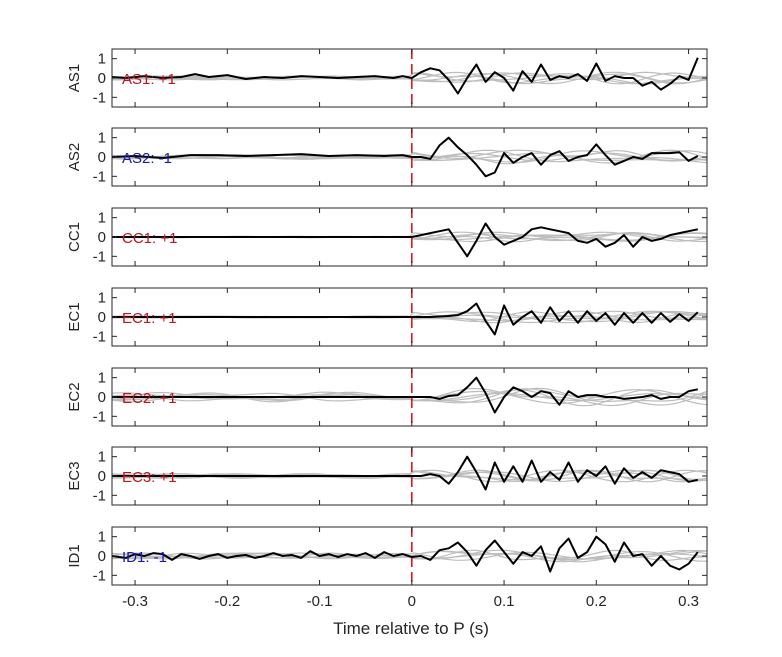 The height and width of the screenshot is (657, 782). What do you see at coordinates (149, 79) in the screenshot?
I see `polarity-label: AS1: +1` at bounding box center [149, 79].